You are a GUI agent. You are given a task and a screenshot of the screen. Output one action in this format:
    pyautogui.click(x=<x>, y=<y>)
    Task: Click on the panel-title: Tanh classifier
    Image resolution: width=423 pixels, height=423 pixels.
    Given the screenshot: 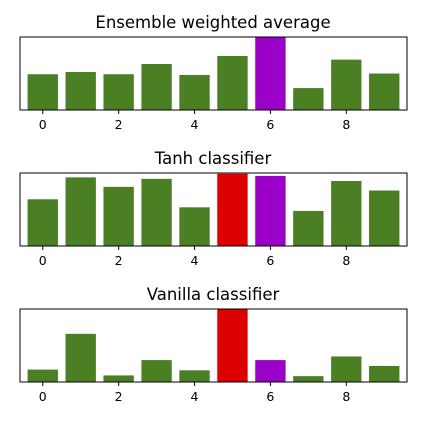 What is the action you would take?
    pyautogui.click(x=213, y=158)
    